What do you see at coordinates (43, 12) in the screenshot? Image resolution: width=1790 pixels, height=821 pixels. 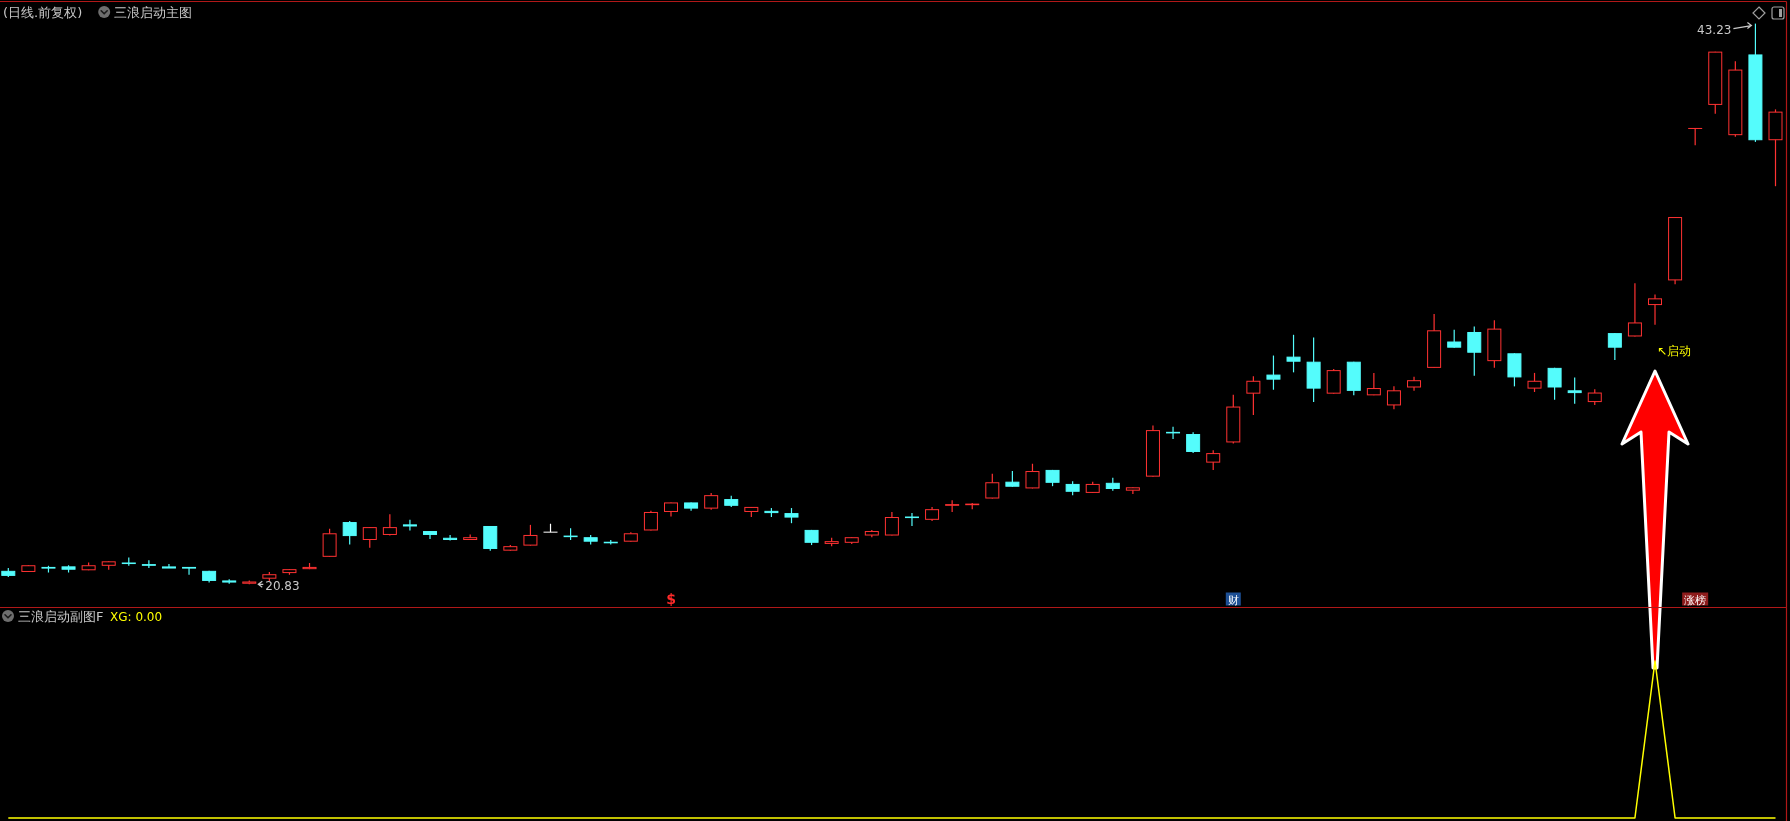 I see `chart-title: (日线.前复权)` at bounding box center [43, 12].